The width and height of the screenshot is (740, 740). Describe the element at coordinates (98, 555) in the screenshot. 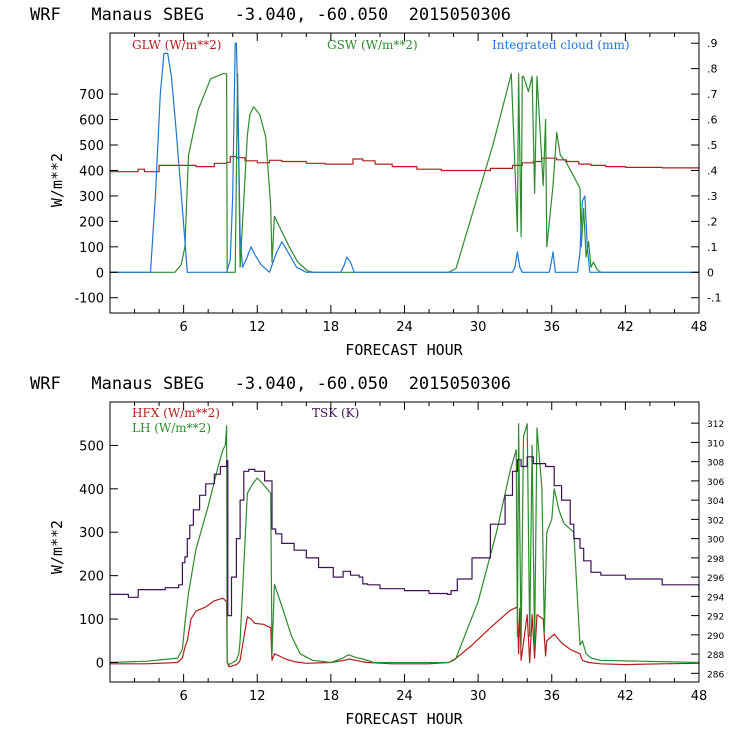

I see `y-axis-ticks: 0 100 200 300 400 500` at that location.